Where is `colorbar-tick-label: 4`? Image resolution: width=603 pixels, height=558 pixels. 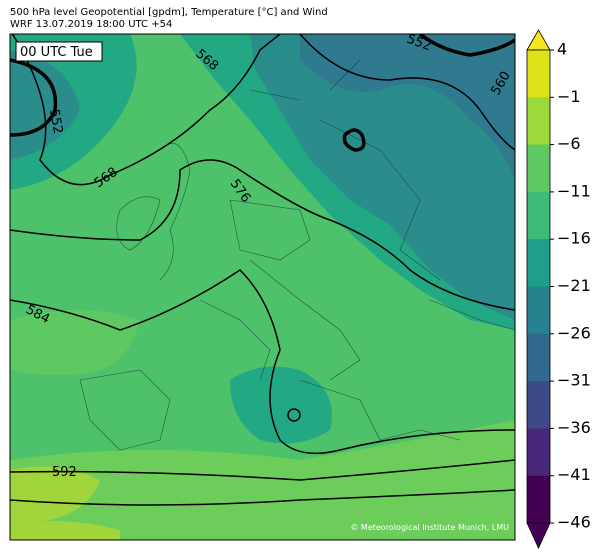 colorbar-tick-label: 4 is located at coordinates (562, 49).